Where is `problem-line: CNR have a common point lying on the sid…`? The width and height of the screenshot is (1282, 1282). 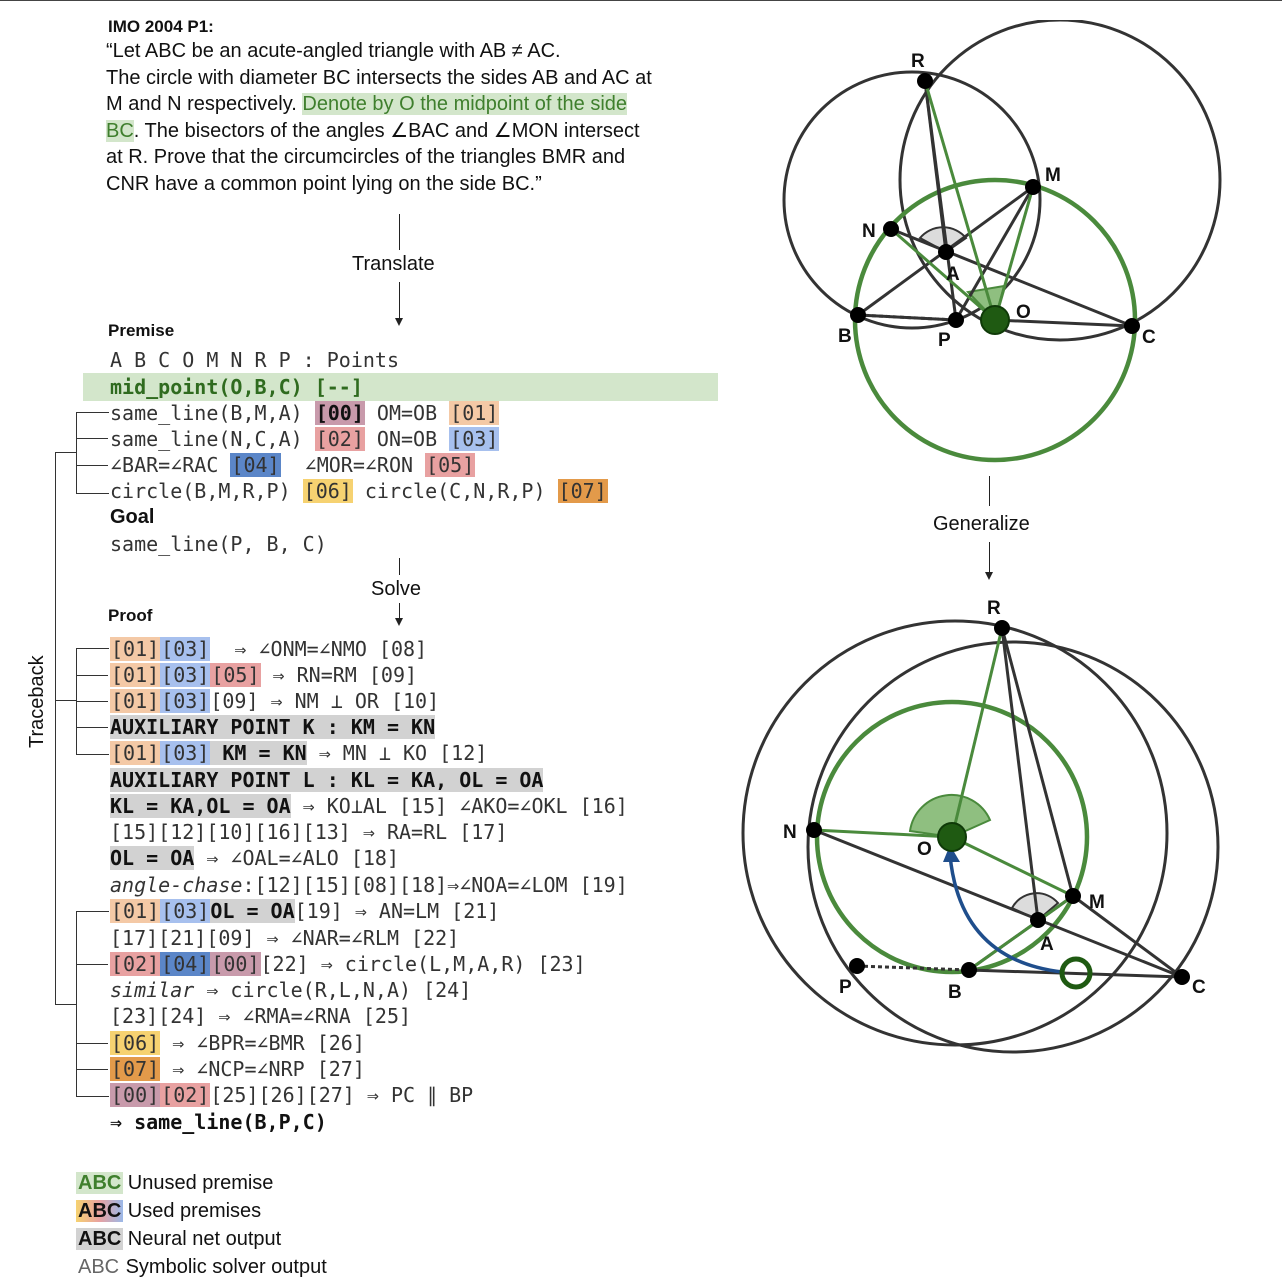 problem-line: CNR have a common point lying on the sid… is located at coordinates (324, 183).